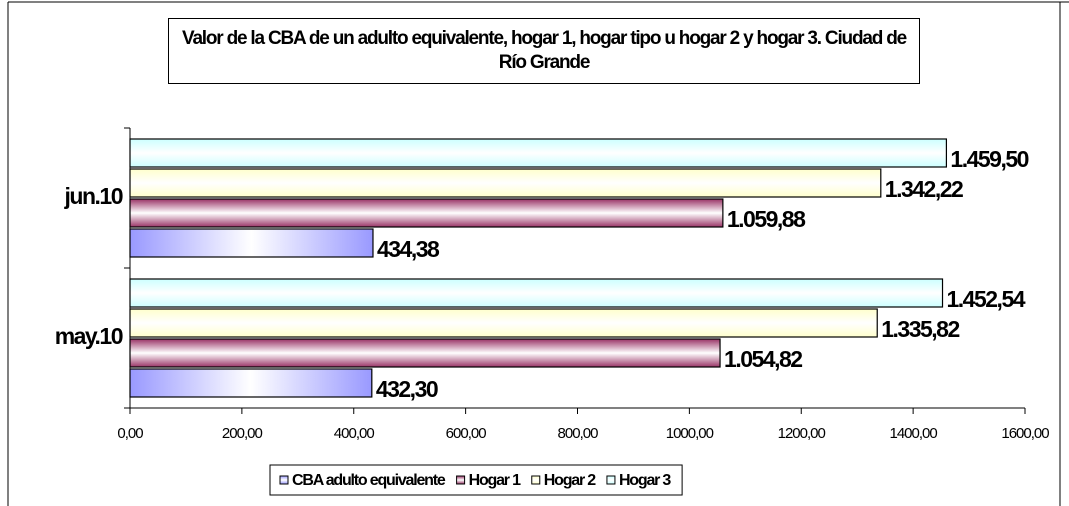  I want to click on y-tick-label: may.10, so click(89, 336).